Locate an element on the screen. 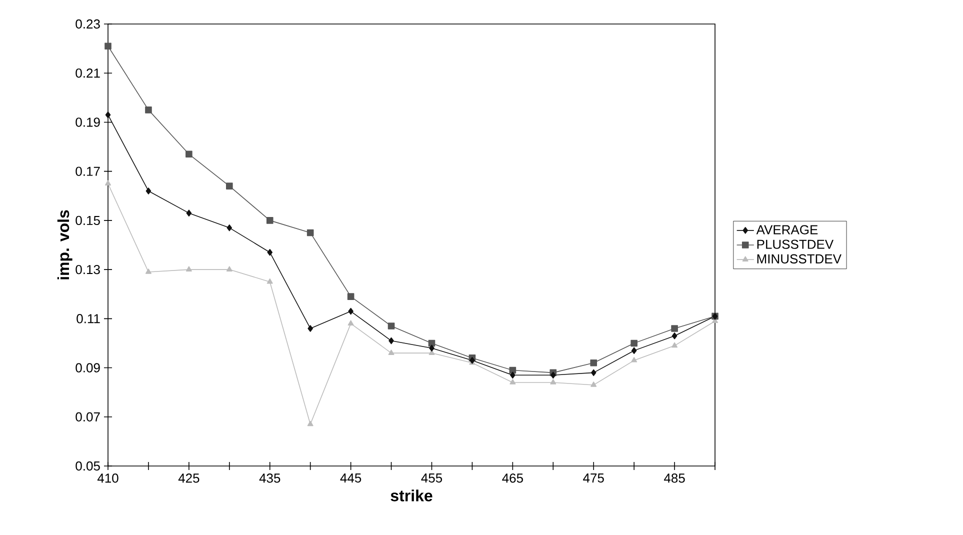 This screenshot has width=963, height=535. y-tick-label: 0.05 is located at coordinates (88, 466).